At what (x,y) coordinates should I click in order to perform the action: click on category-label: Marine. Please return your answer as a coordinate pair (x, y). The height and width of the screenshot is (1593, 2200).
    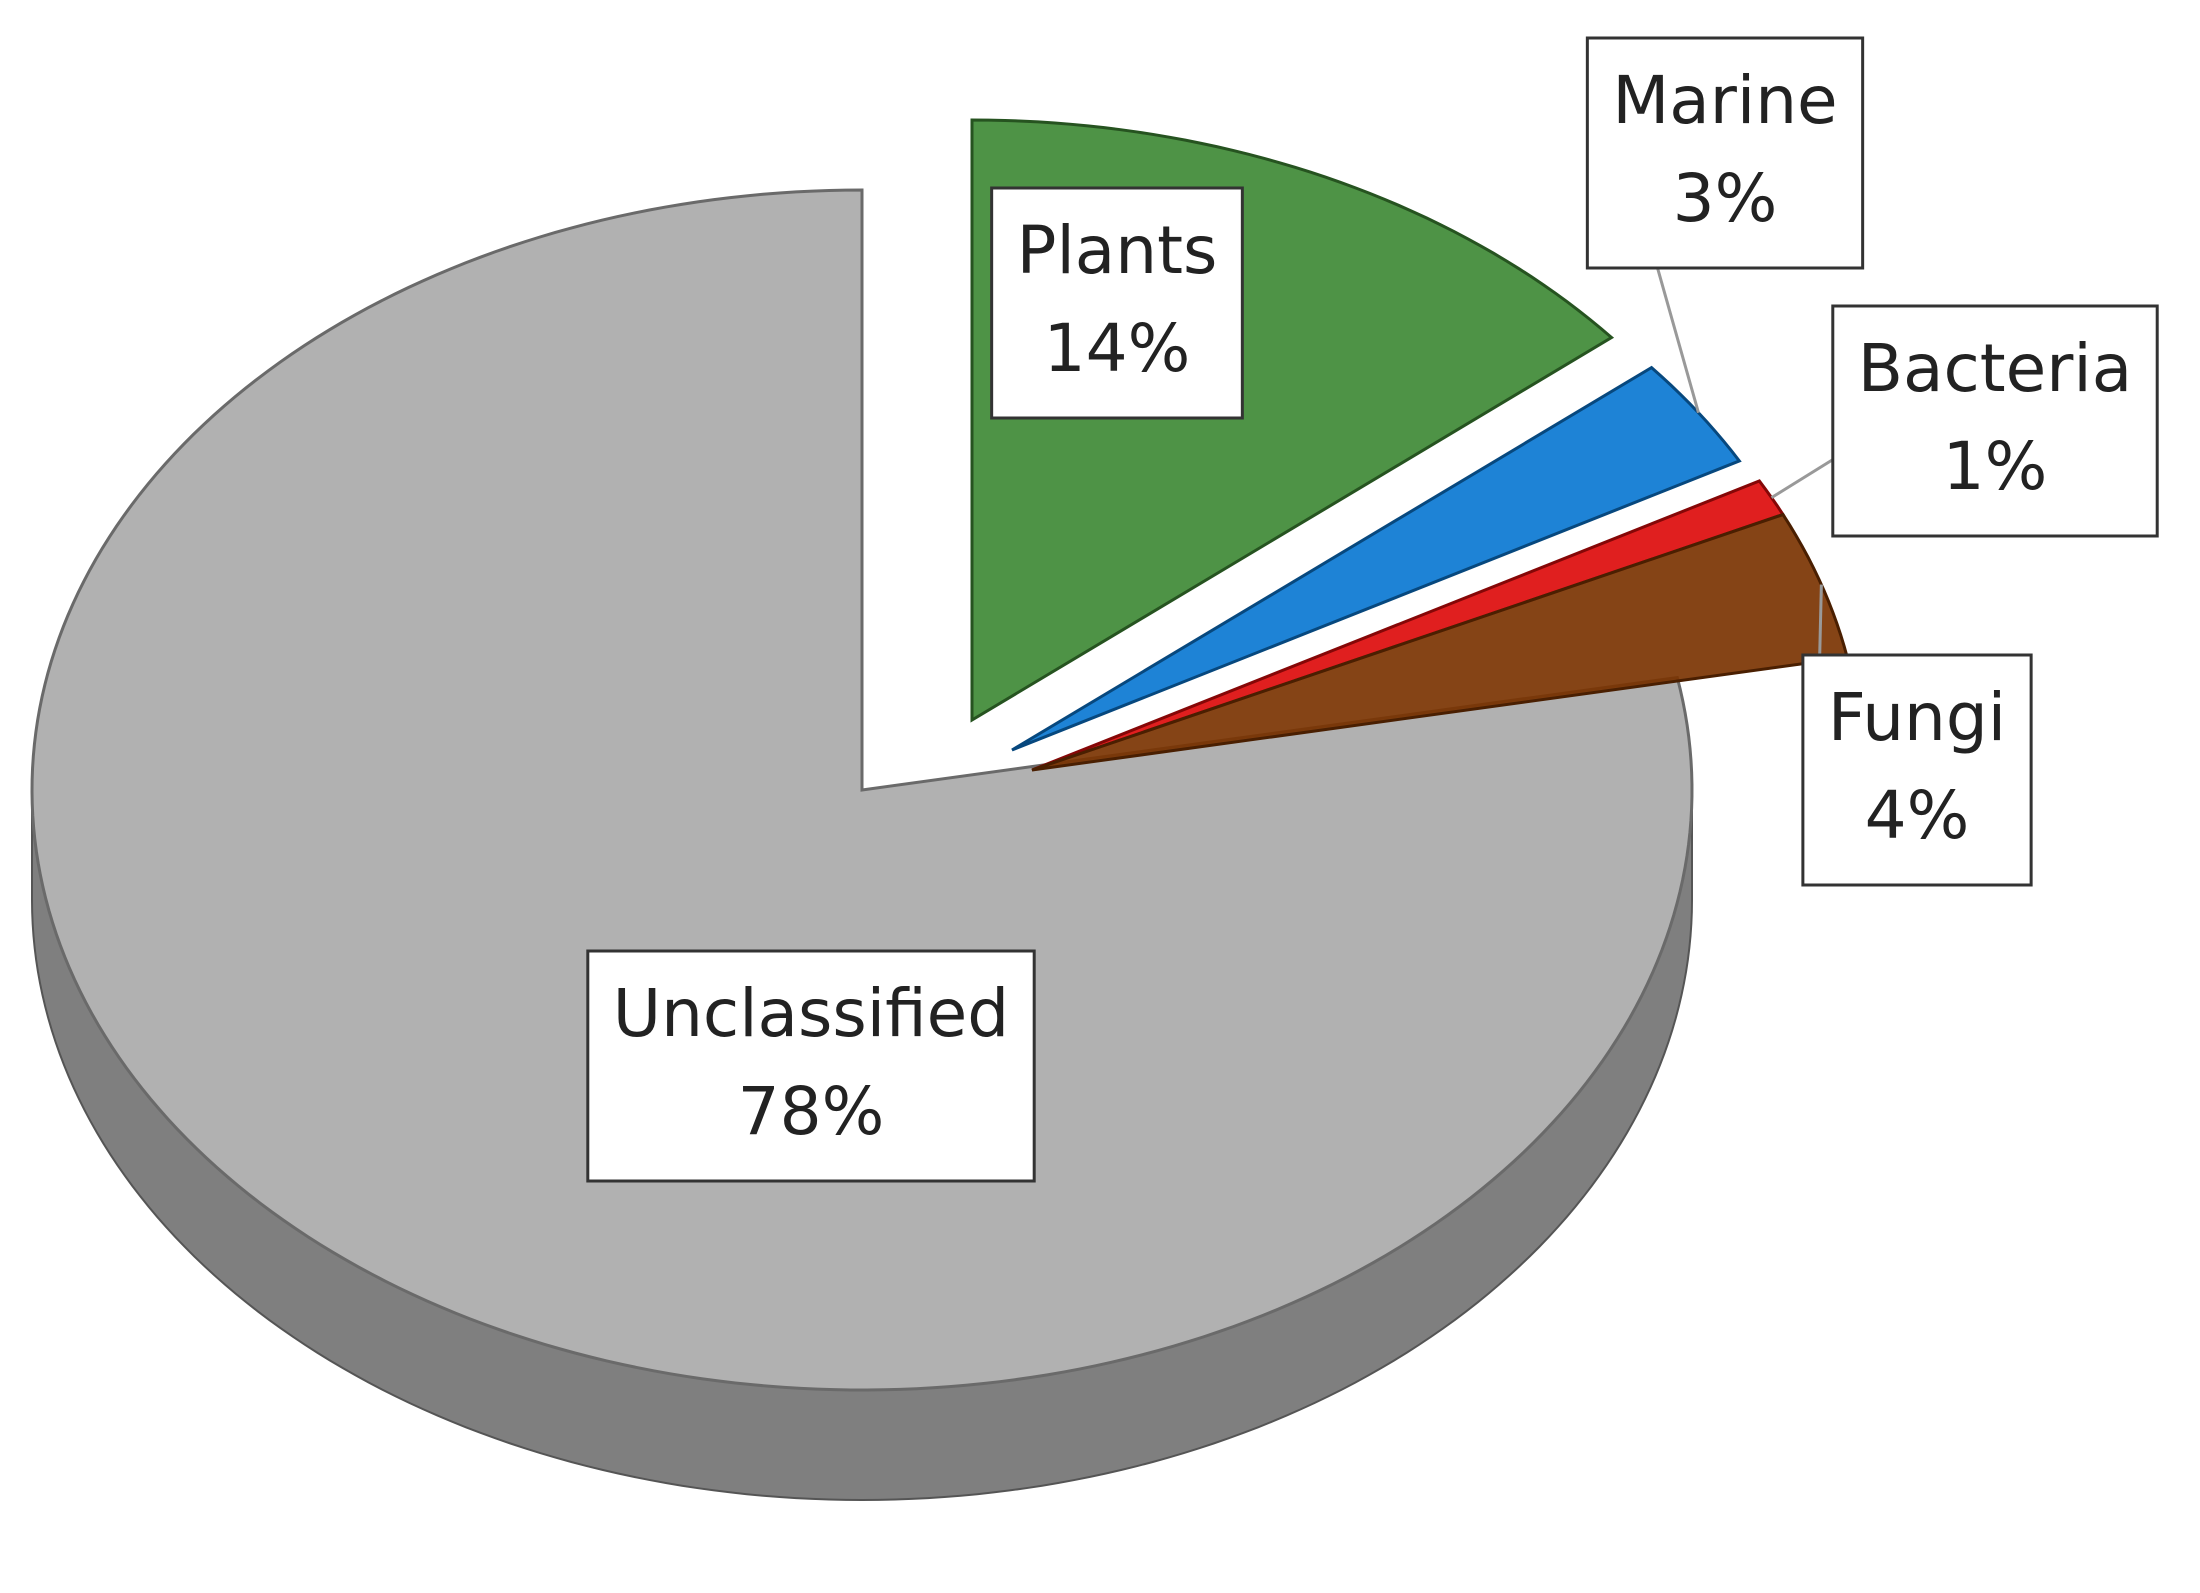
    Looking at the image, I should click on (1724, 100).